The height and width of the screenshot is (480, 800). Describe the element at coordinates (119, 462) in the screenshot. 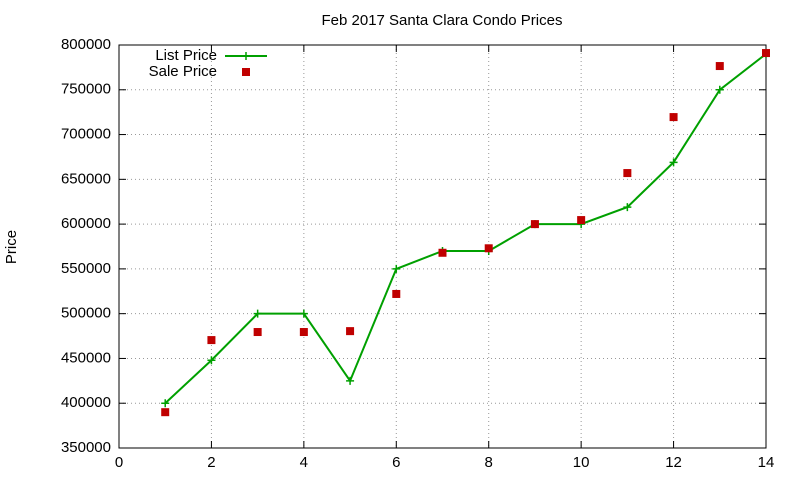

I see `x-tick-label: 0` at that location.